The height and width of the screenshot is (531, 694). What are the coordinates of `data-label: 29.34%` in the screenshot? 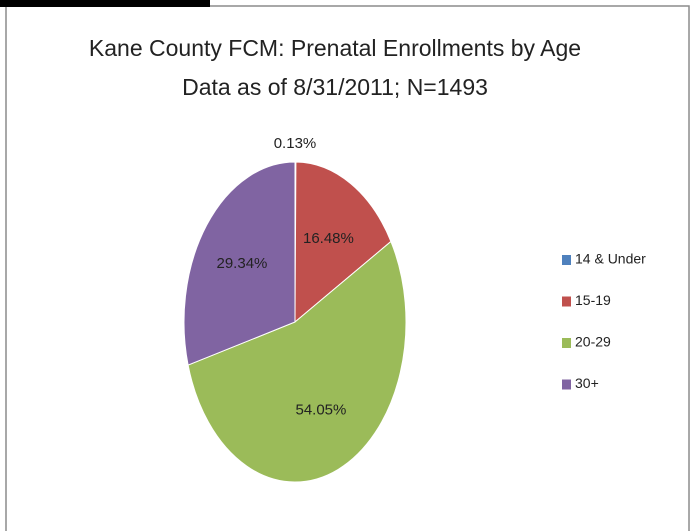 It's located at (242, 263).